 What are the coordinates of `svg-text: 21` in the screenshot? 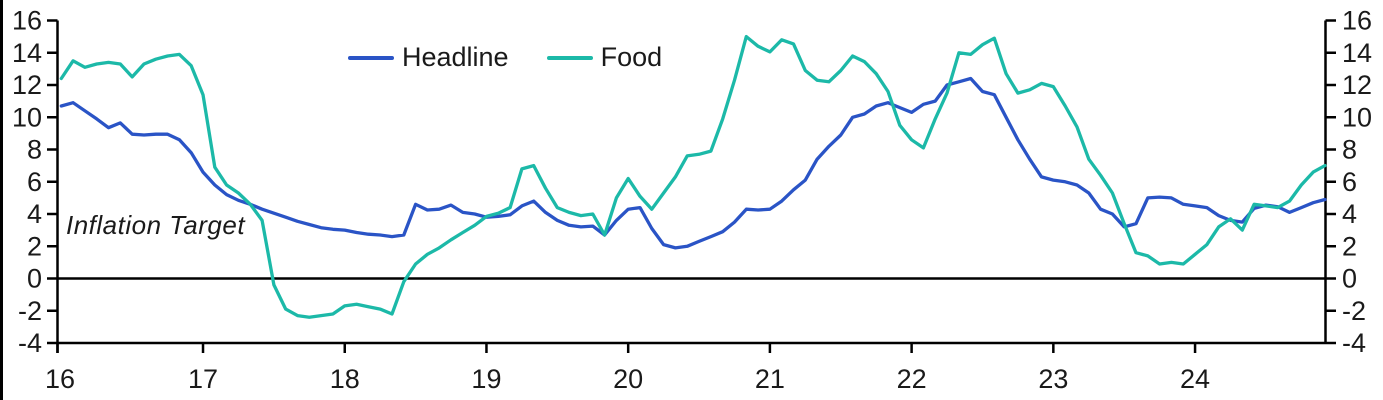 It's located at (770, 379).